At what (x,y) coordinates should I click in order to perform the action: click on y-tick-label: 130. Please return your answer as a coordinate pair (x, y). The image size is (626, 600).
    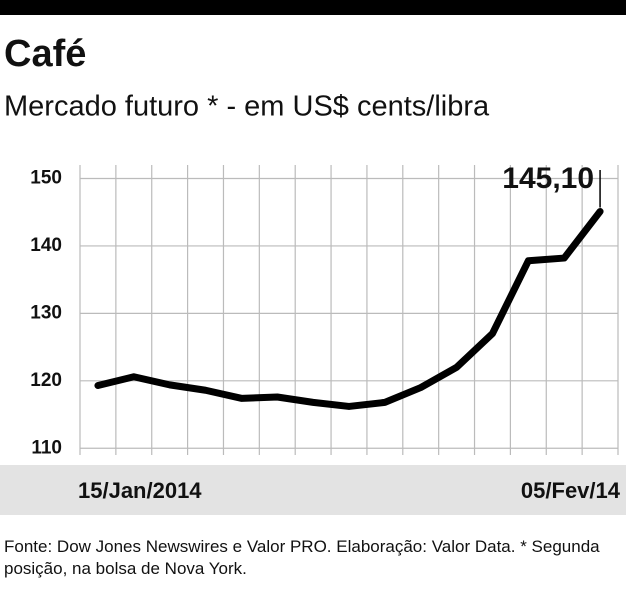
    Looking at the image, I should click on (46, 312).